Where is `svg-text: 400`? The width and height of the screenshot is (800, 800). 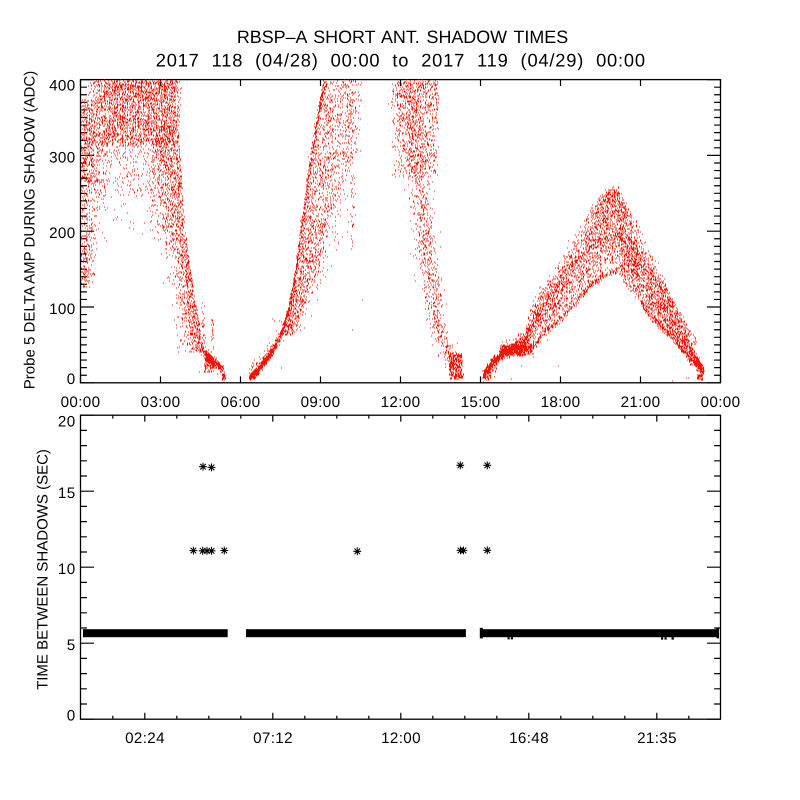 svg-text: 400 is located at coordinates (62, 85).